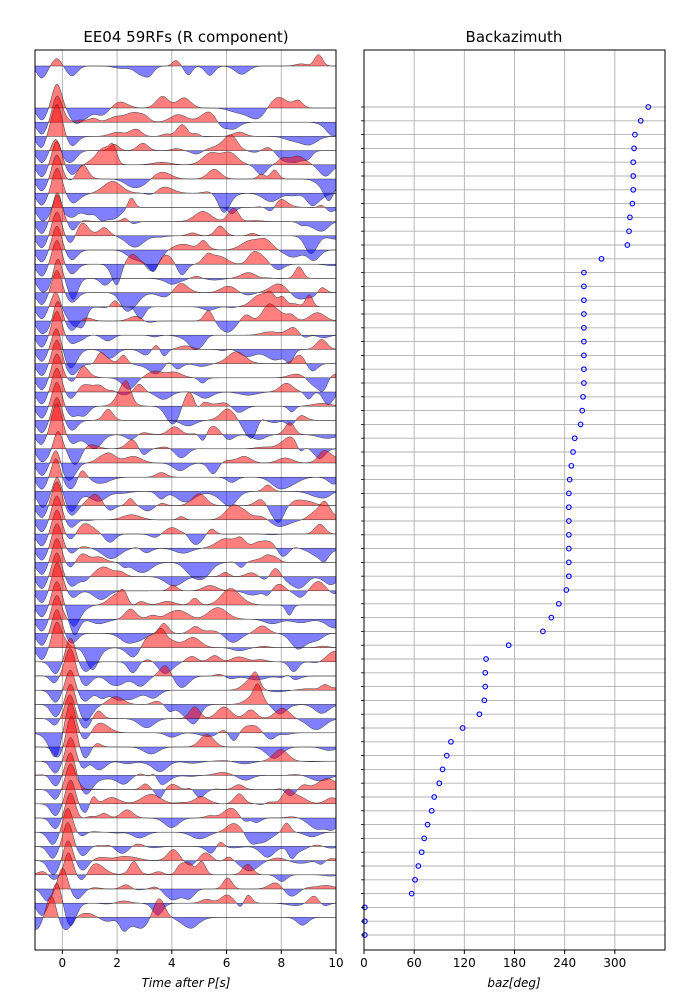 This screenshot has height=1000, width=700. Describe the element at coordinates (514, 983) in the screenshot. I see `baz-x-axis-label: baz[deg]` at that location.